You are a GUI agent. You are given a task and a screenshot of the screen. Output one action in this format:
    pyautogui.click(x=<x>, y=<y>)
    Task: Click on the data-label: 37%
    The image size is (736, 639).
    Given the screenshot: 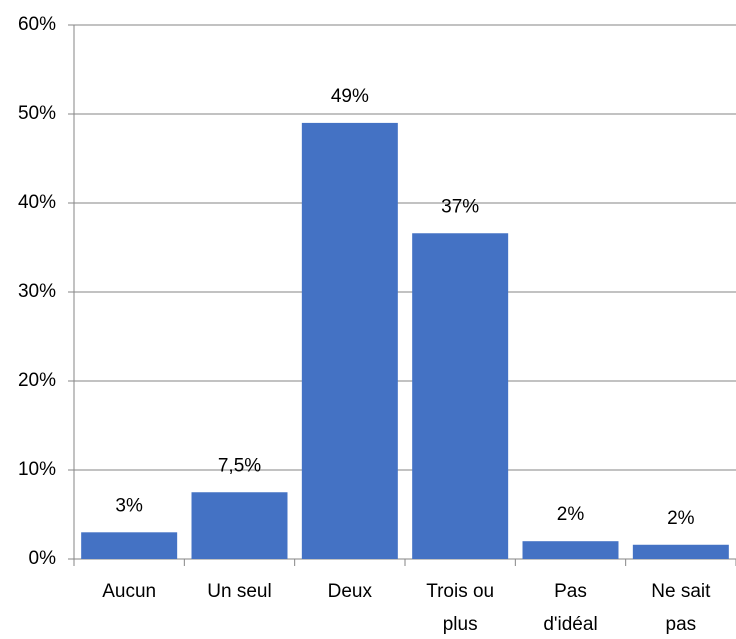 What is the action you would take?
    pyautogui.click(x=460, y=206)
    